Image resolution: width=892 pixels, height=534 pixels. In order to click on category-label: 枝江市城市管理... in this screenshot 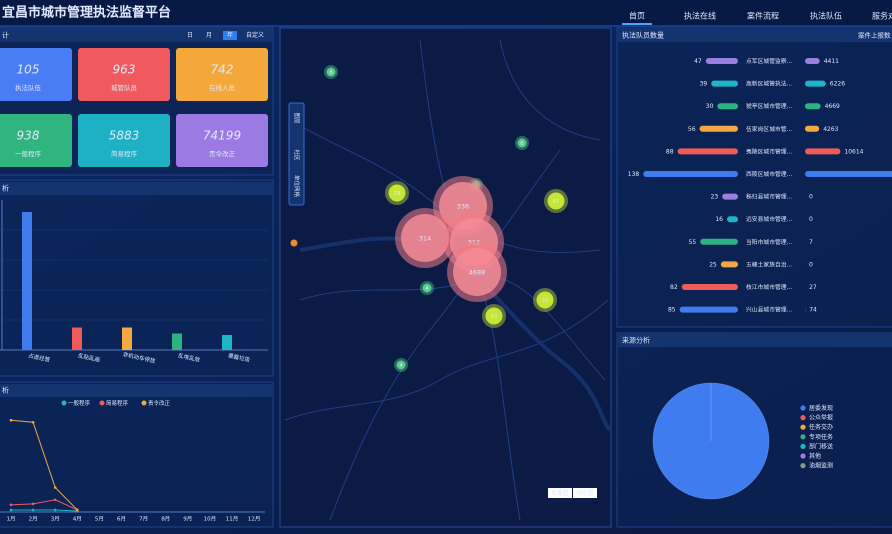, I will do `click(769, 287)`.